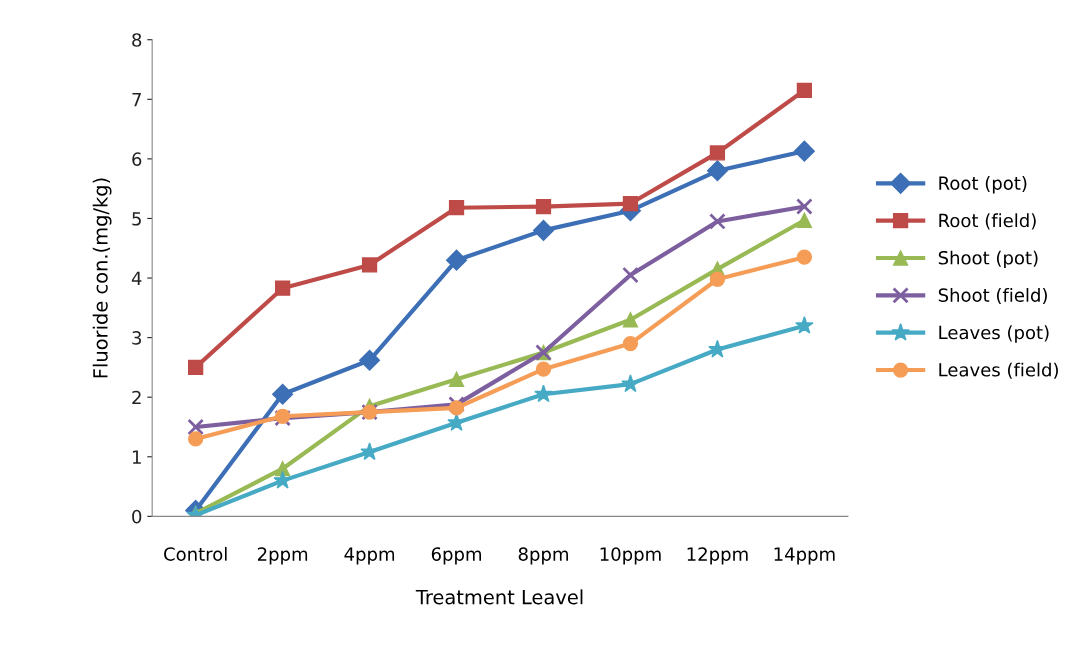 The height and width of the screenshot is (662, 1087). I want to click on x-tick-label: 4ppm, so click(369, 556).